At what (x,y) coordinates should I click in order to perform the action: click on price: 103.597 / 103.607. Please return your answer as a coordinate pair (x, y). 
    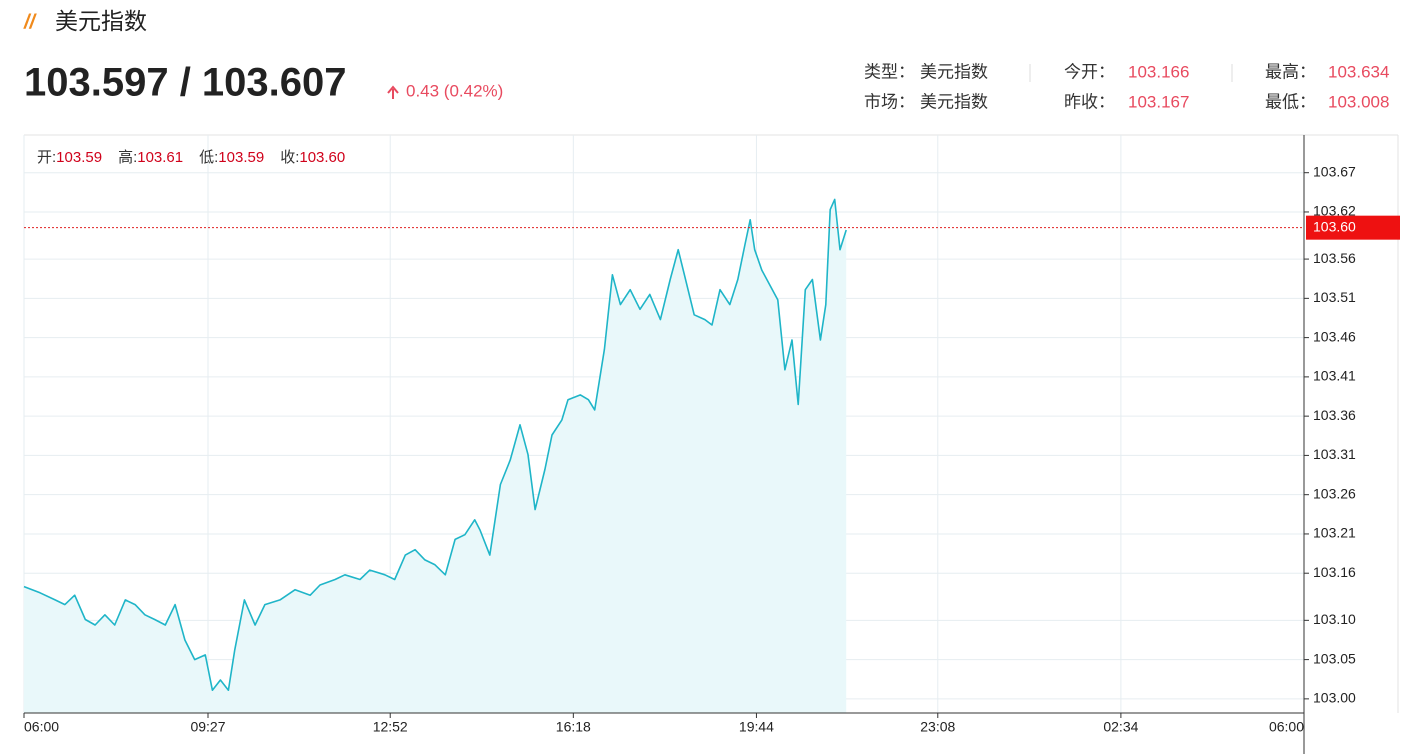
    Looking at the image, I should click on (185, 83).